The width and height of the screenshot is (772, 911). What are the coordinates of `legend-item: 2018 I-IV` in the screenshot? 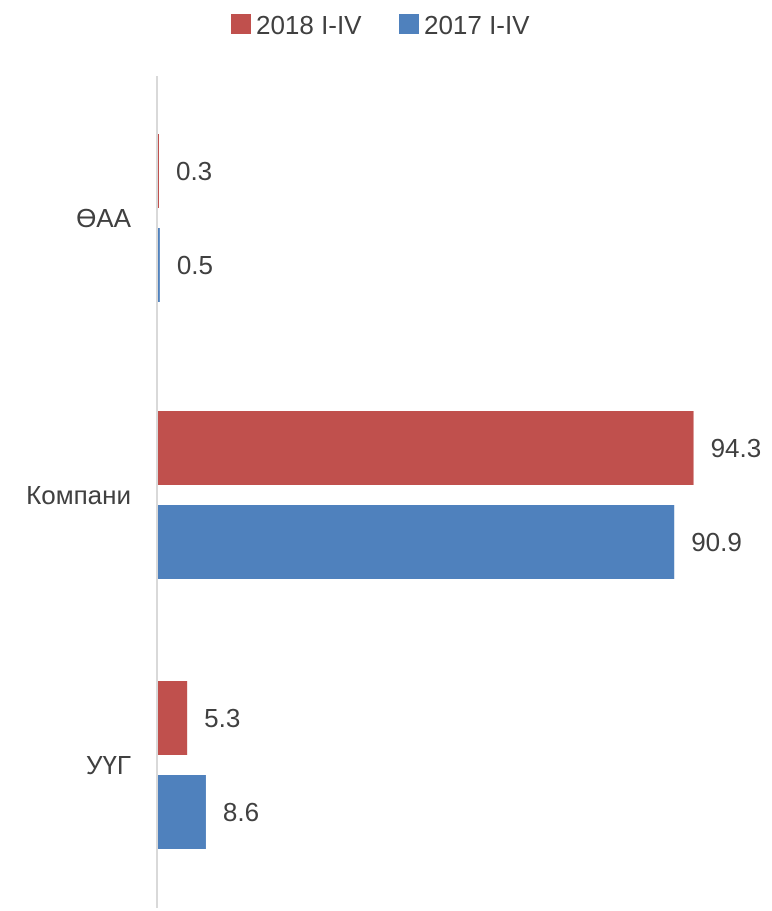 It's located at (296, 25).